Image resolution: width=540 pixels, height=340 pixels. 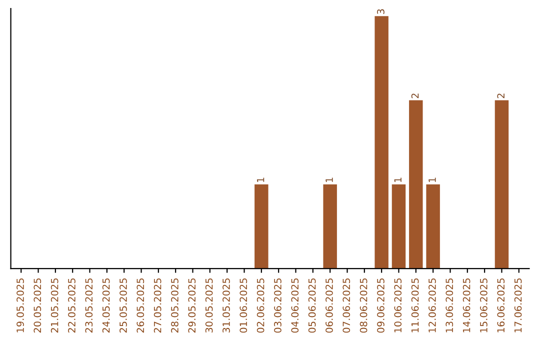 I want to click on x-tick-label: 03.06.2025, so click(x=278, y=305).